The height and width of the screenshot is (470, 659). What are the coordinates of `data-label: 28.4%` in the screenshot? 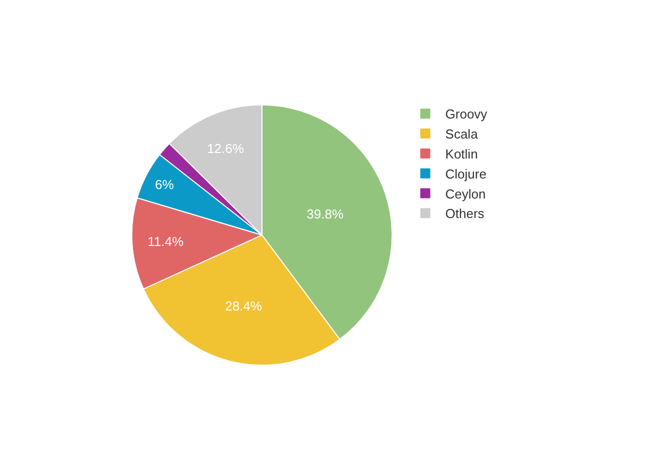 It's located at (243, 306).